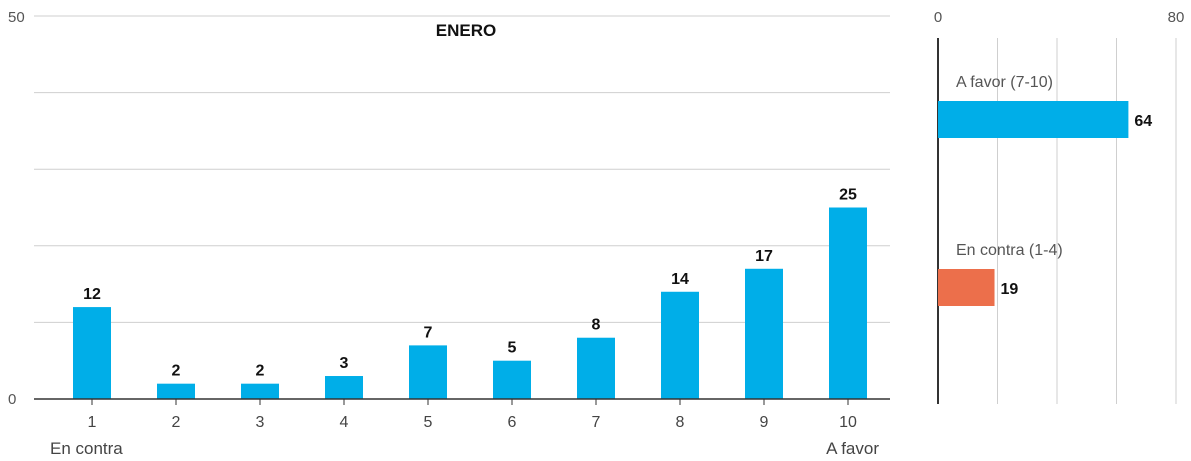 The height and width of the screenshot is (461, 1191). I want to click on data-label-10: 25, so click(848, 195).